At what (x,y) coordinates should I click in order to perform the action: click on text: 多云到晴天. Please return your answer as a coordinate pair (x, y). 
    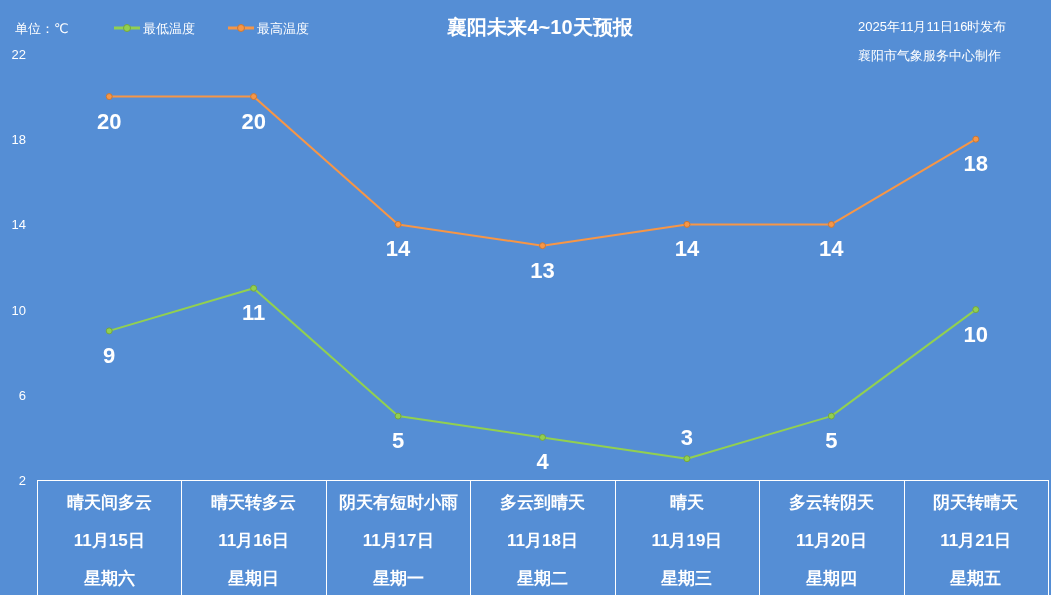
    Looking at the image, I should click on (542, 502).